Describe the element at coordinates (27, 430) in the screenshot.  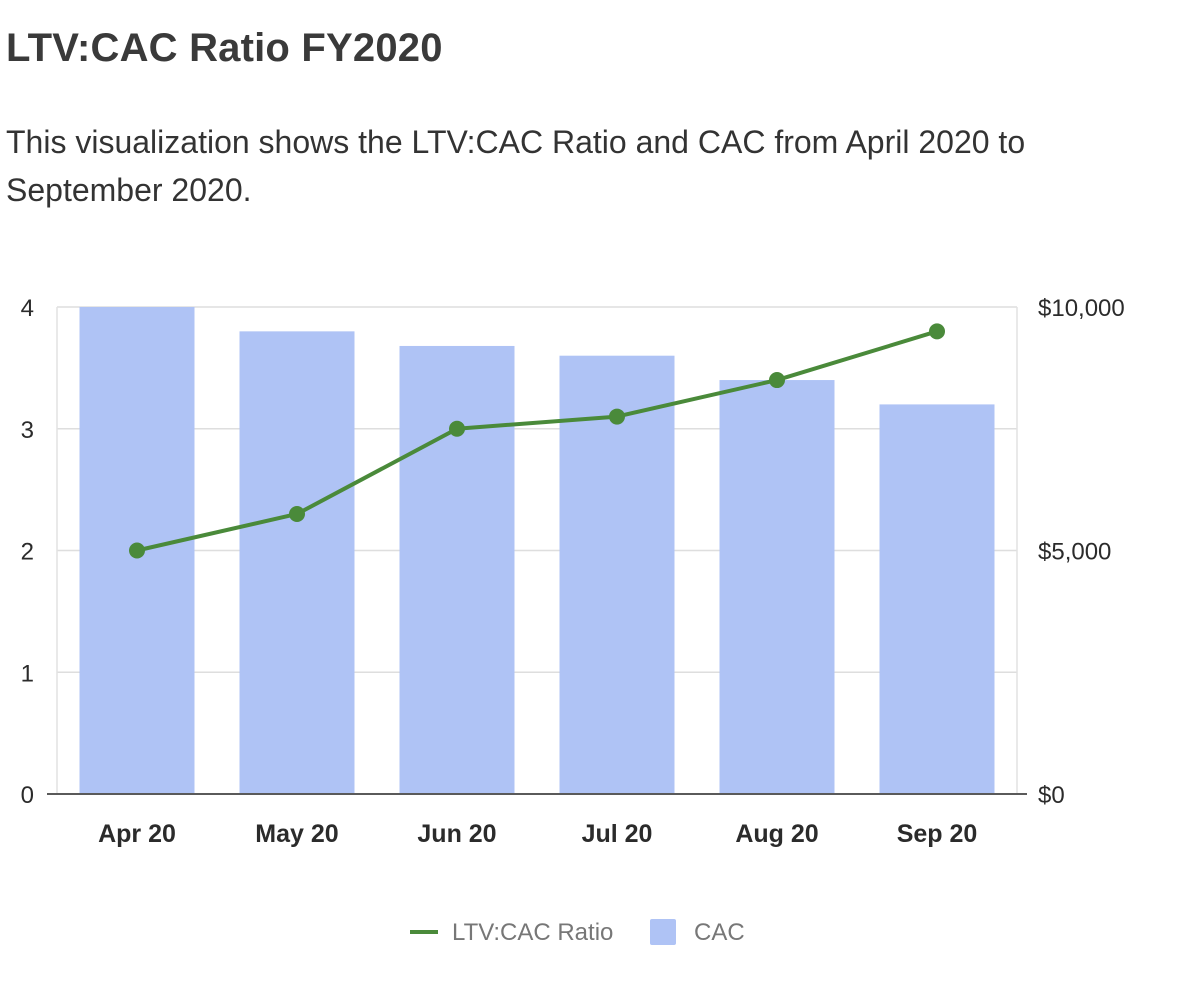
I see `y-left-tick-label-3: 3` at that location.